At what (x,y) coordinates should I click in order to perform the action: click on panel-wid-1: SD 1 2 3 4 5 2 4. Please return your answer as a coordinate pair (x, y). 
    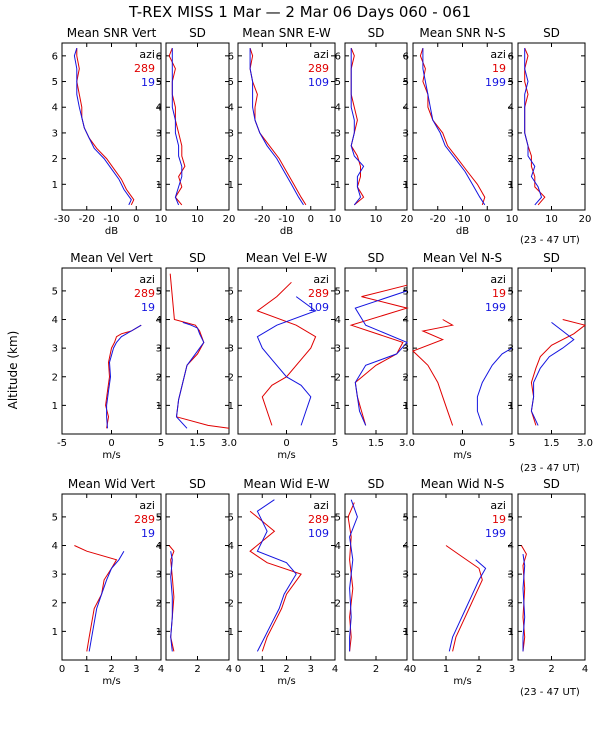
    Looking at the image, I should click on (194, 576).